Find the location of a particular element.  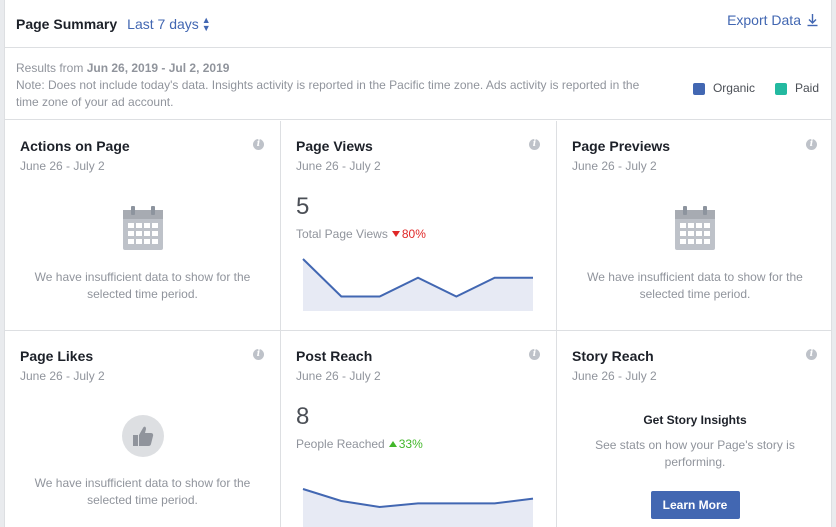

metric-label-row: Total Page Views 80% is located at coordinates (418, 234).